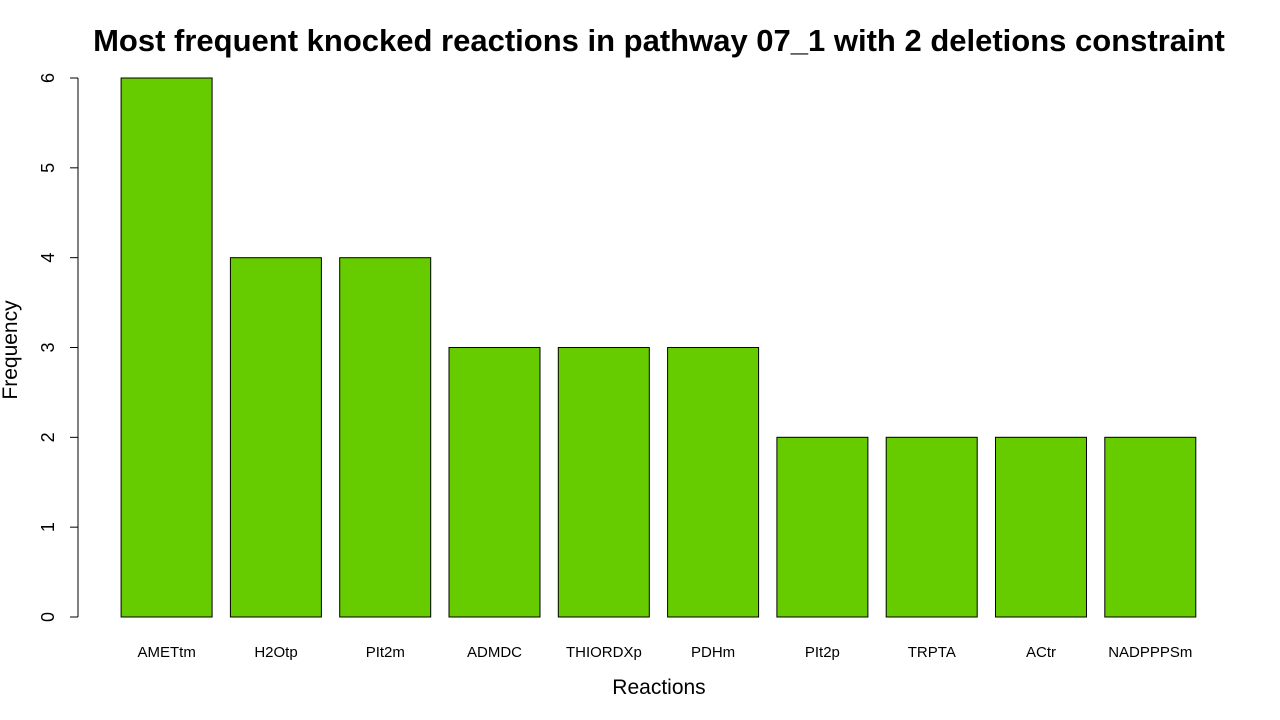 This screenshot has width=1280, height=720. Describe the element at coordinates (1150, 527) in the screenshot. I see `bar-nadpppsm` at that location.